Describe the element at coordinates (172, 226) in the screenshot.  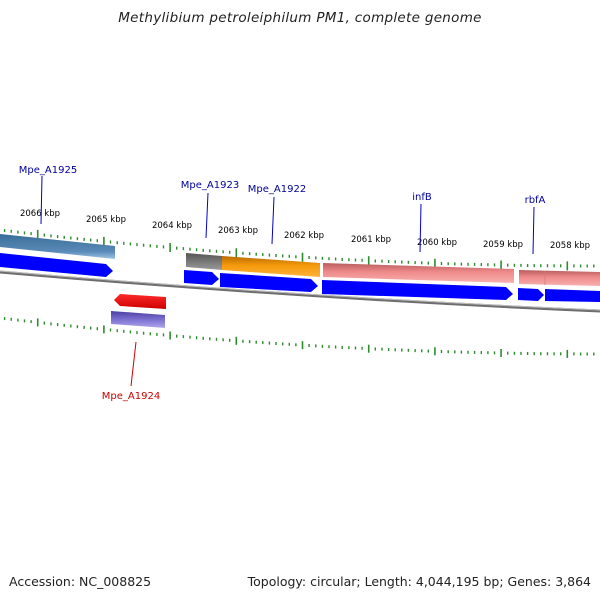
I see `scale-label-2064: 2064 kbp` at that location.